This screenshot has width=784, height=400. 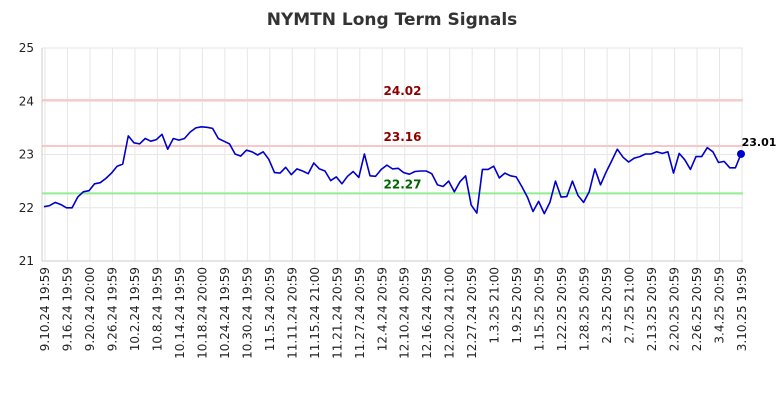 I want to click on x-tick-label: 3.10.25 19:59, so click(x=742, y=309).